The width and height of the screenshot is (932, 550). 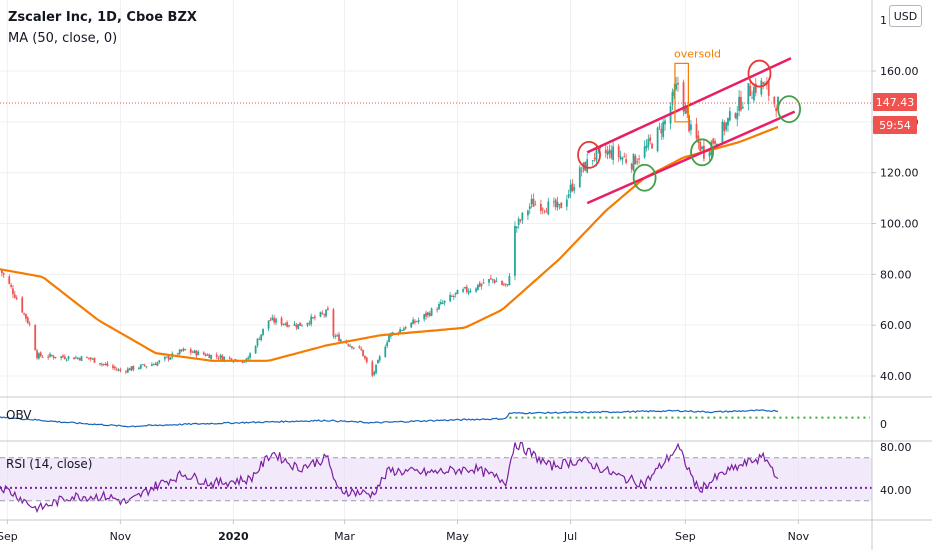 What do you see at coordinates (905, 16) in the screenshot?
I see `currency-button: USD` at bounding box center [905, 16].